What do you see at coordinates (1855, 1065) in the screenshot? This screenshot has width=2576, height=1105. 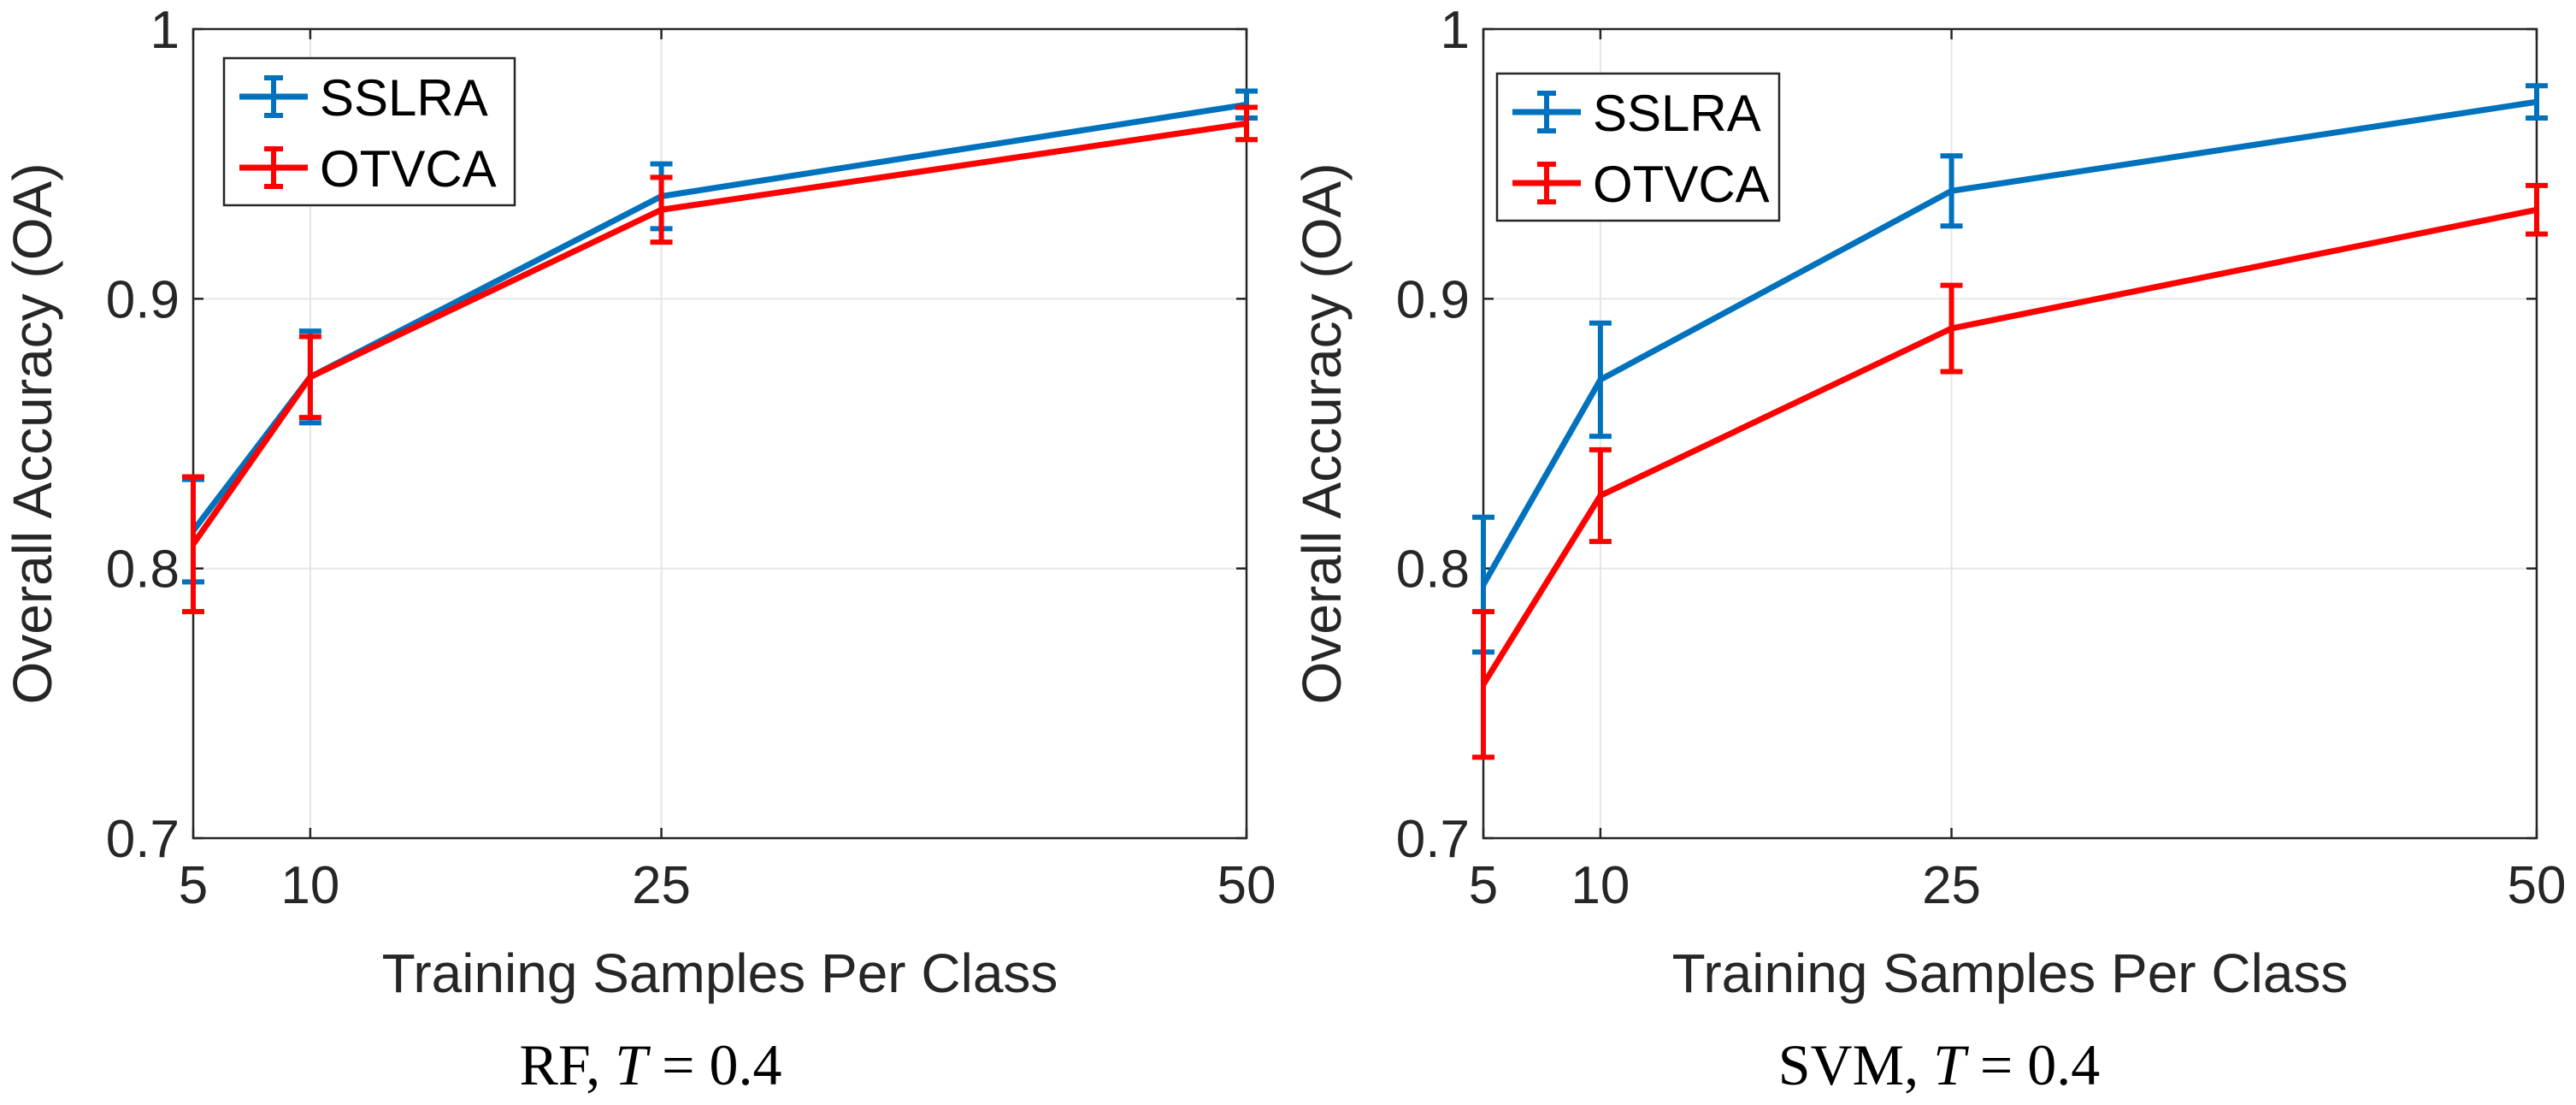 I see `caption-prefix: SVM,` at bounding box center [1855, 1065].